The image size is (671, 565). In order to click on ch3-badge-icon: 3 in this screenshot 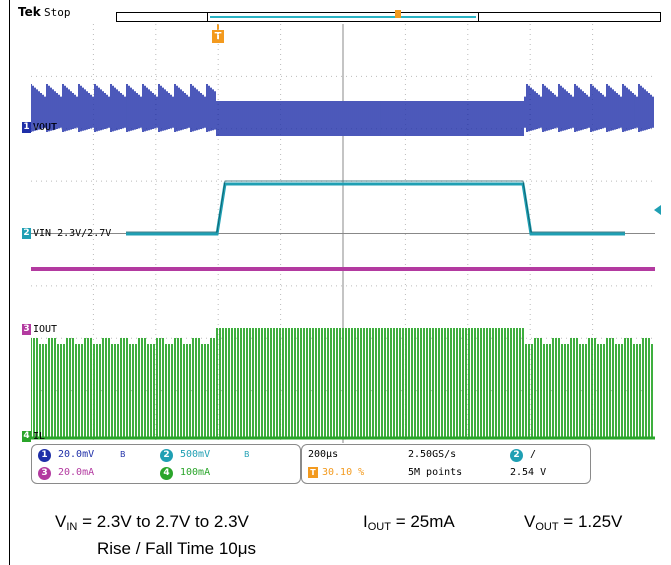, I will do `click(44, 473)`.